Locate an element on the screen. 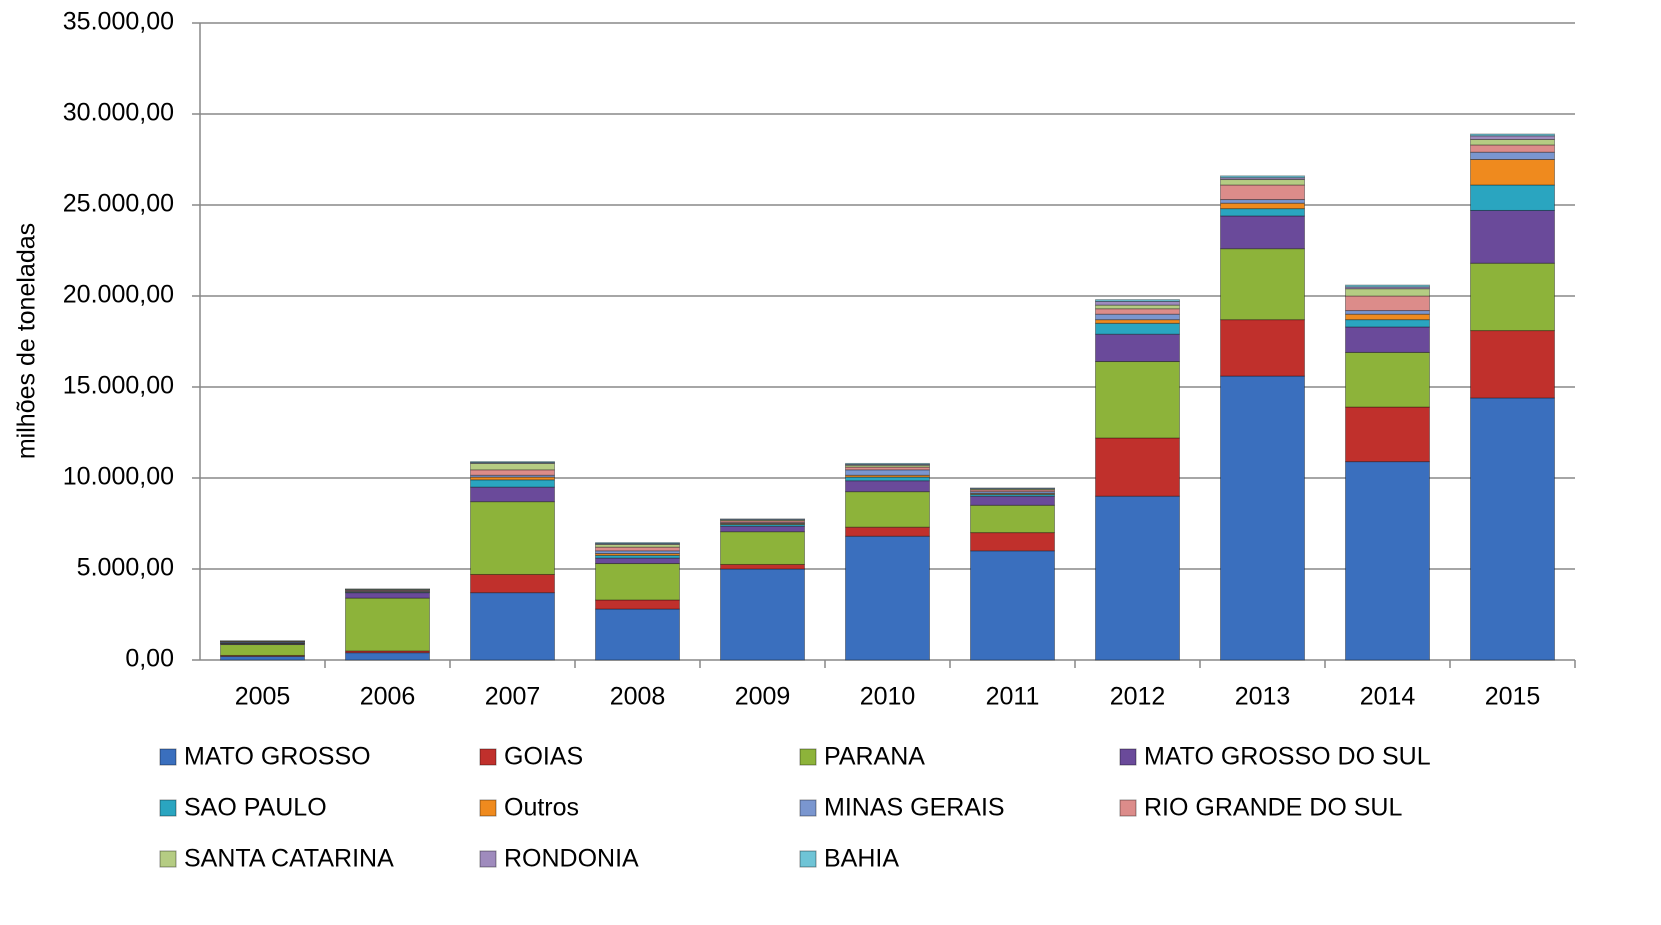 This screenshot has width=1661, height=925. y-tick-label: 20.000,00 is located at coordinates (118, 295).